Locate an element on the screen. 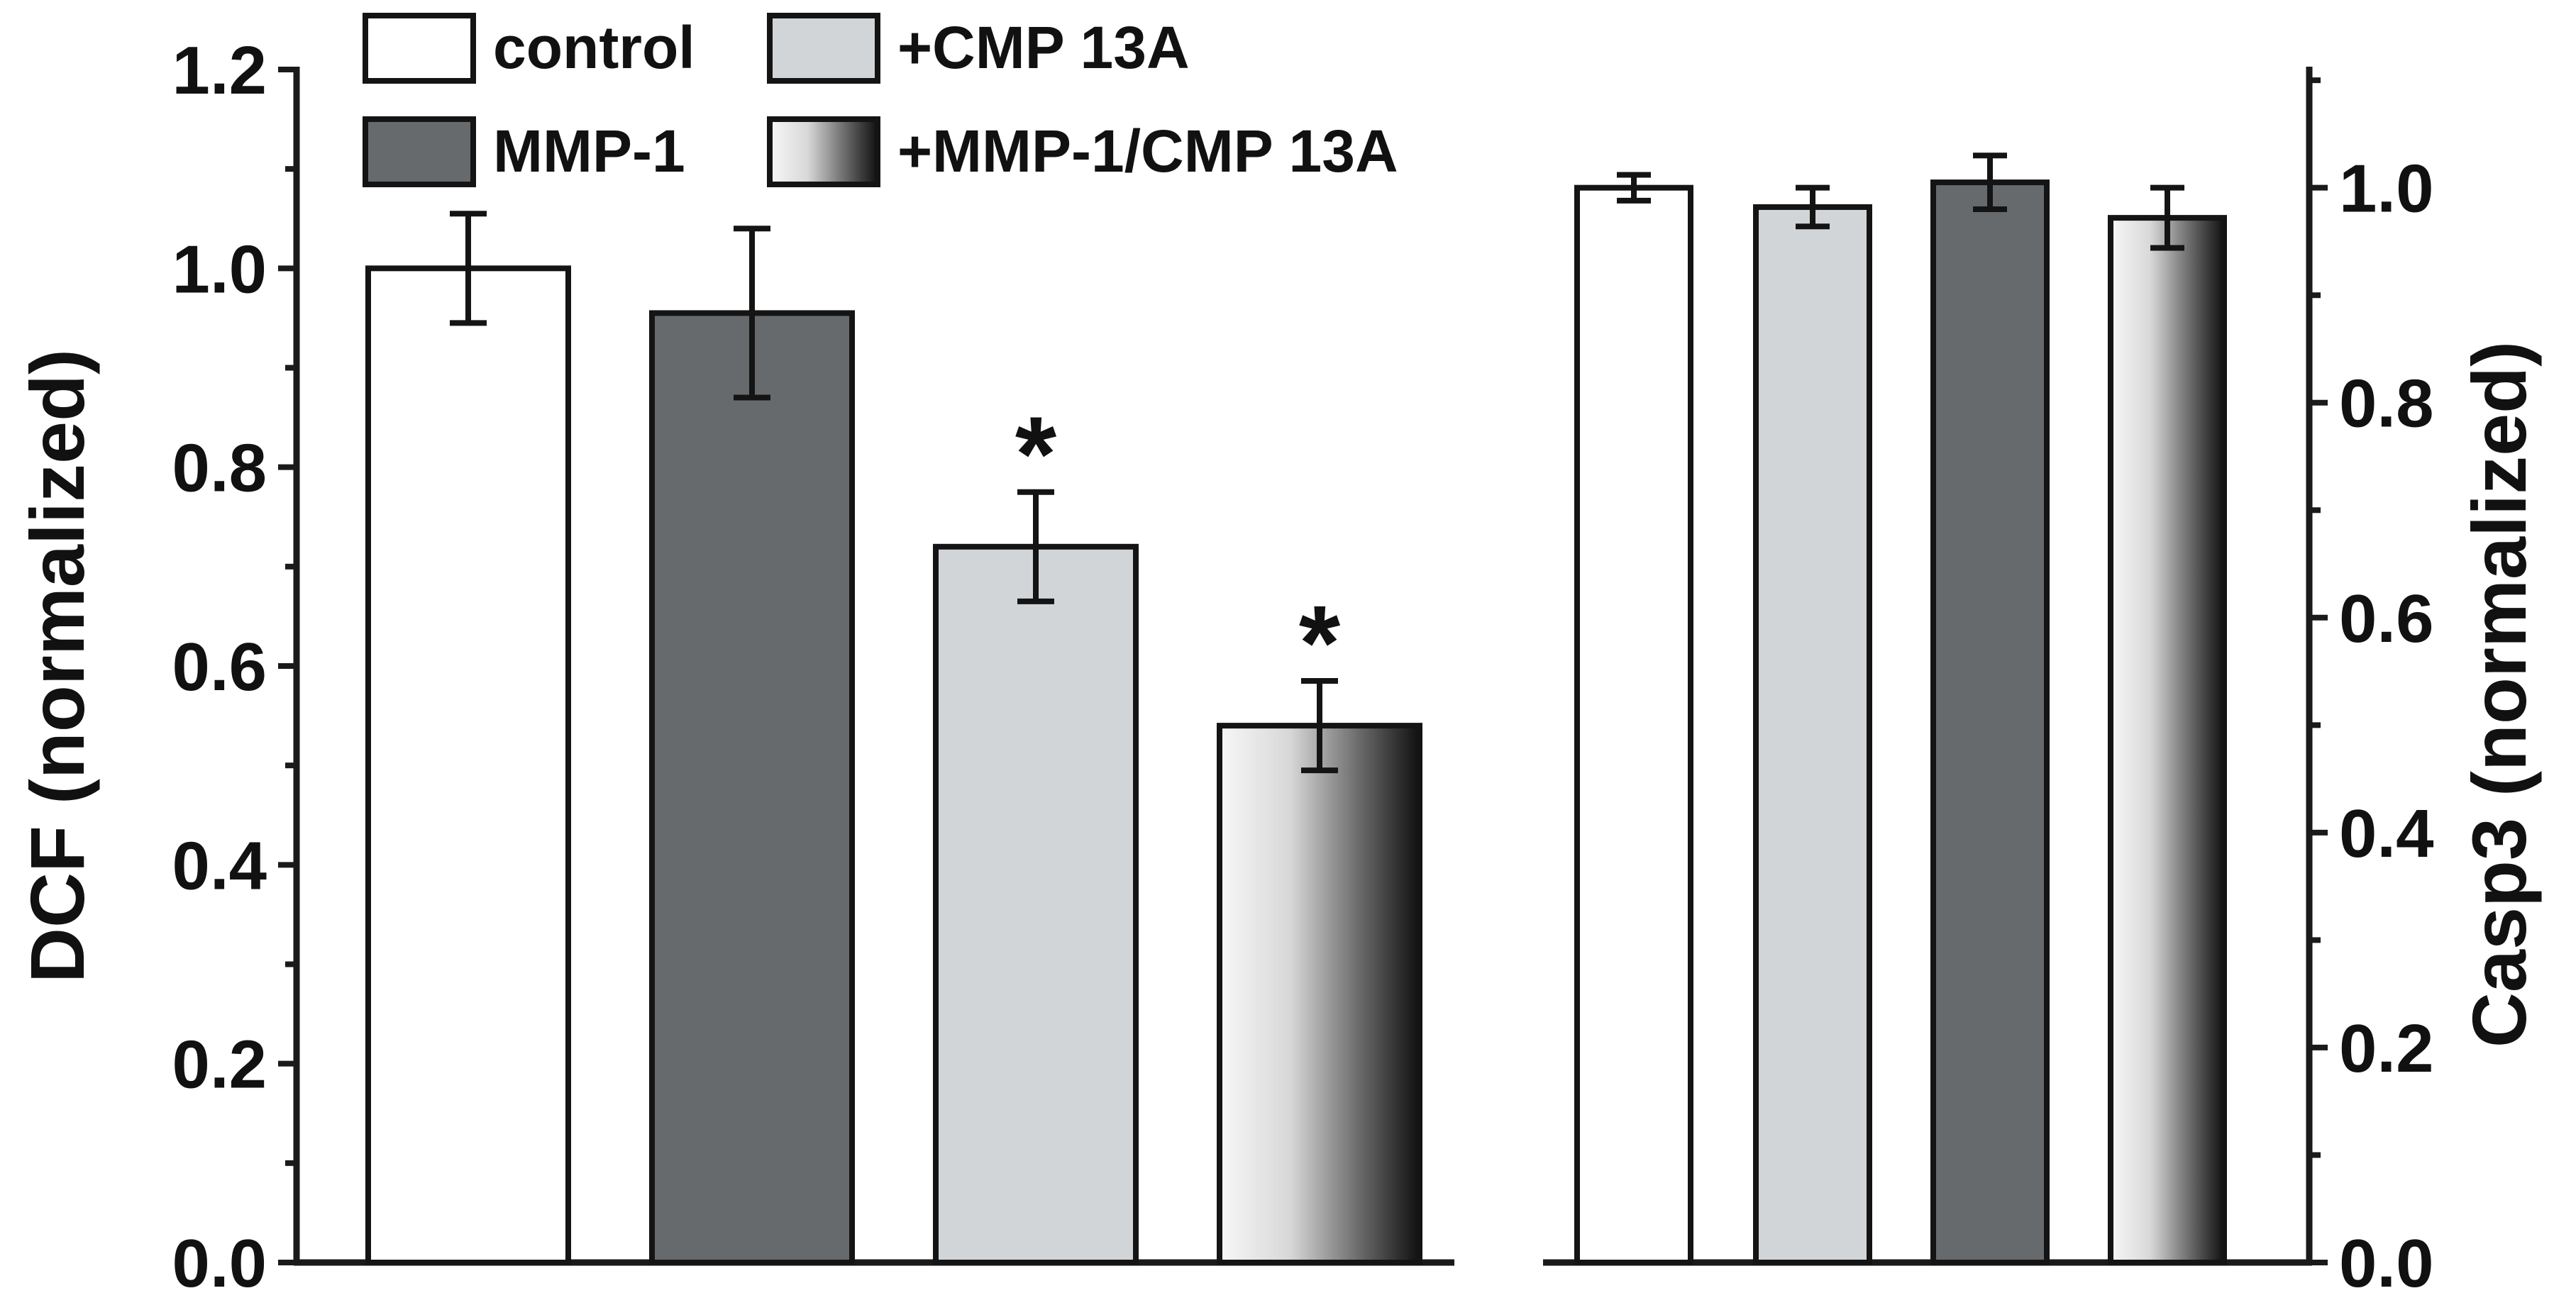  left-y-tick-label: 0.8 is located at coordinates (219, 468).